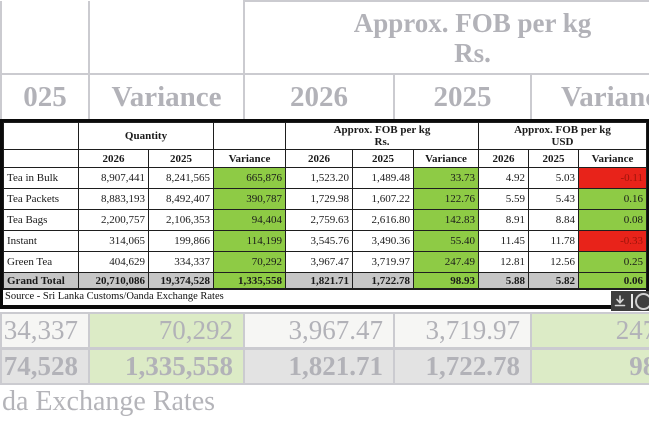 The width and height of the screenshot is (649, 430). What do you see at coordinates (612, 220) in the screenshot?
I see `usdvar-cell: 0.08` at bounding box center [612, 220].